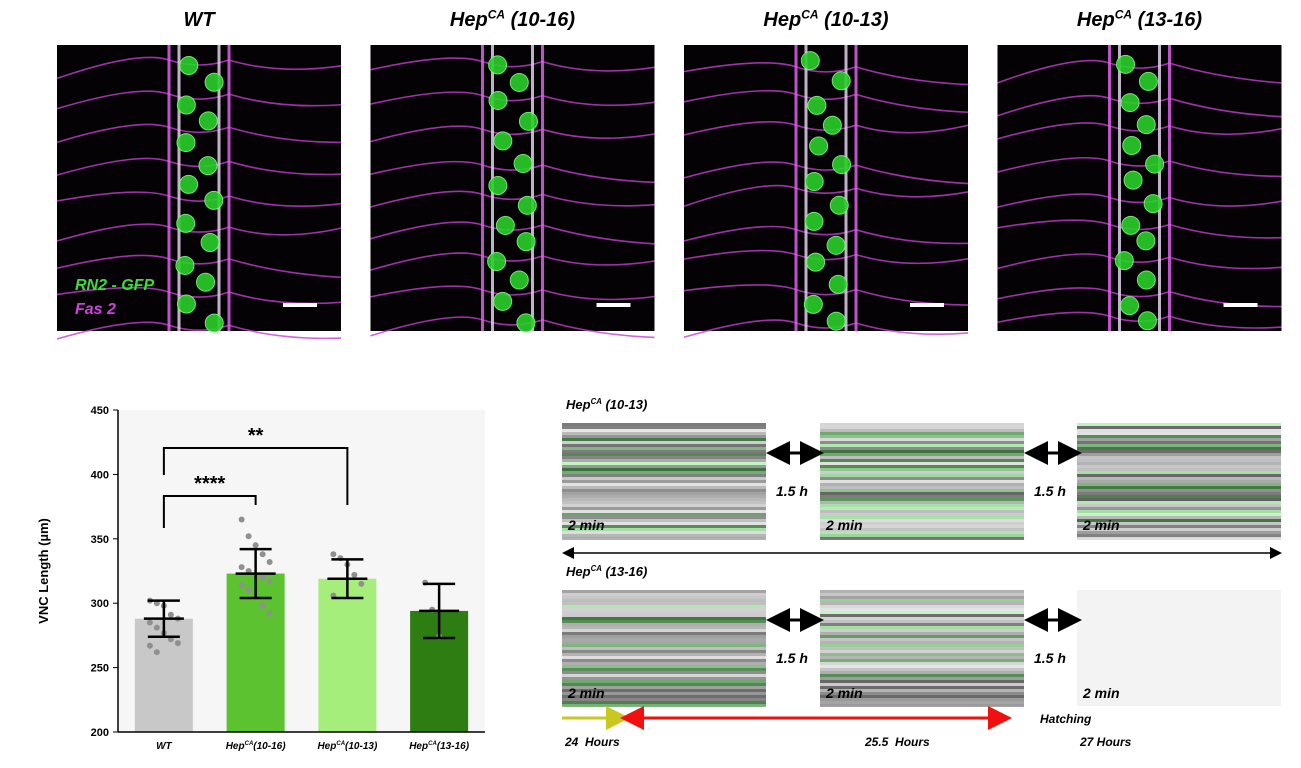  What do you see at coordinates (361, 746) in the screenshot?
I see `label-suffix: (10-13)` at bounding box center [361, 746].